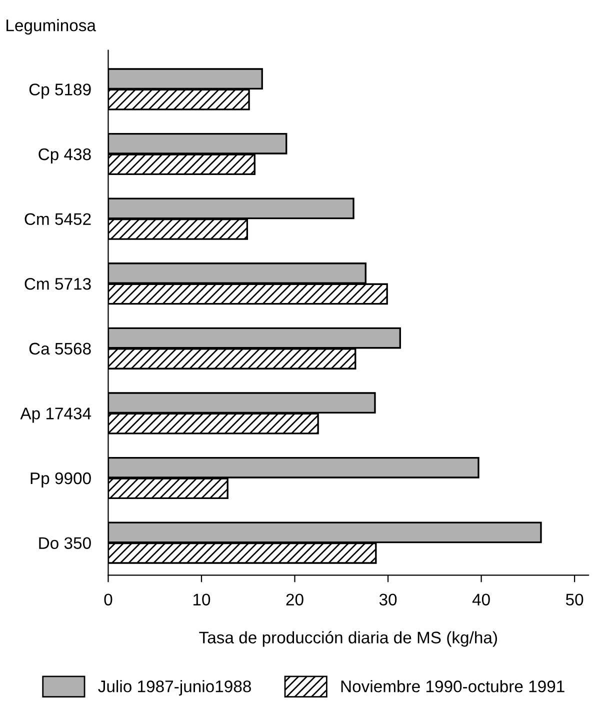  What do you see at coordinates (57, 219) in the screenshot?
I see `y-tick-label: Cm 5452` at bounding box center [57, 219].